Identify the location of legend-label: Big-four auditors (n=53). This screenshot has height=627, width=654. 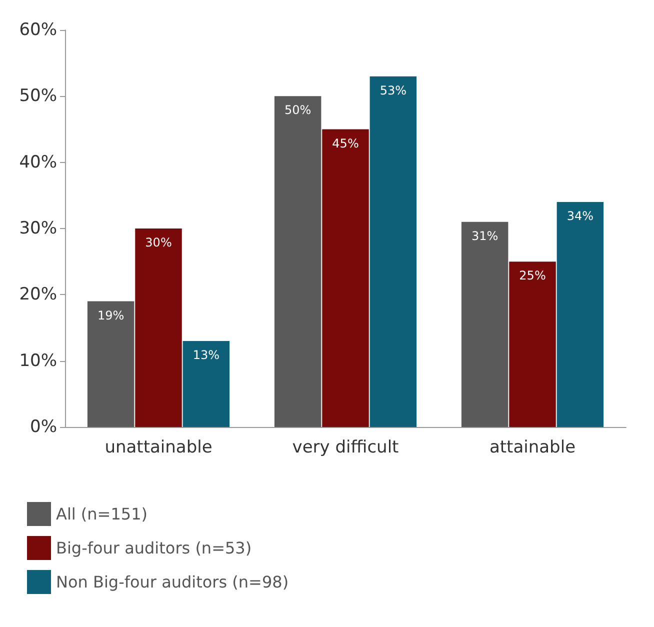
(154, 548).